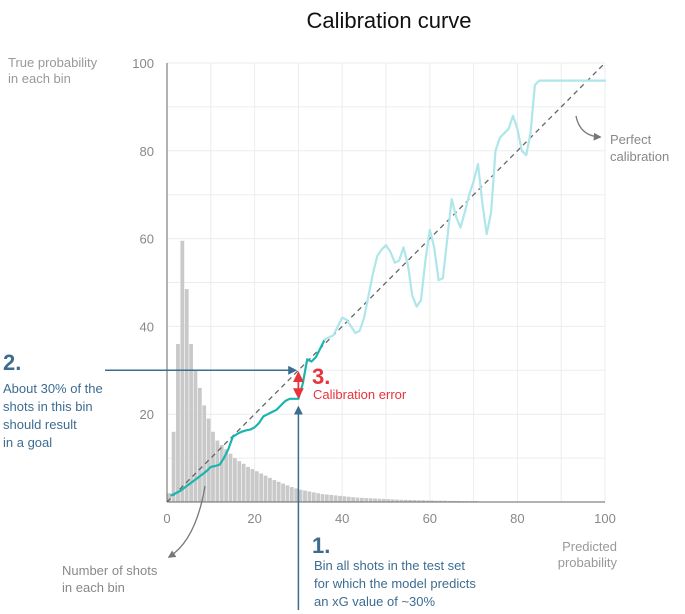  What do you see at coordinates (374, 601) in the screenshot?
I see `annotation-1-line-3: an xG value of ~30%` at bounding box center [374, 601].